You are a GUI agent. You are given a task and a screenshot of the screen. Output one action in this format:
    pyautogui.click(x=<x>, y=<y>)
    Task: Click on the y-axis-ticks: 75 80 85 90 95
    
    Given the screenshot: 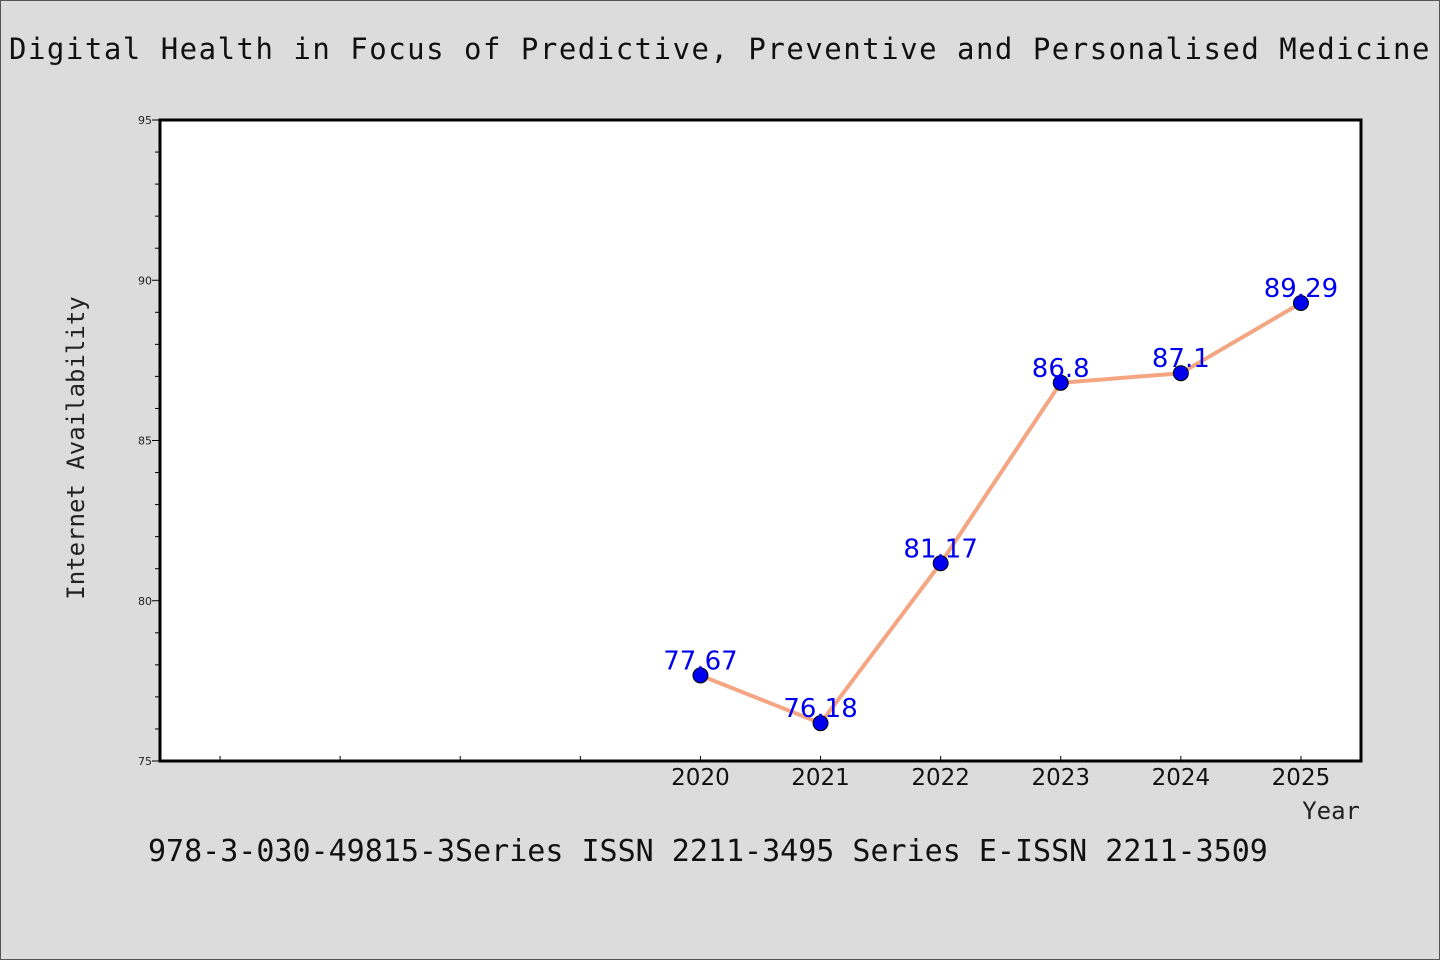 What is the action you would take?
    pyautogui.click(x=149, y=441)
    